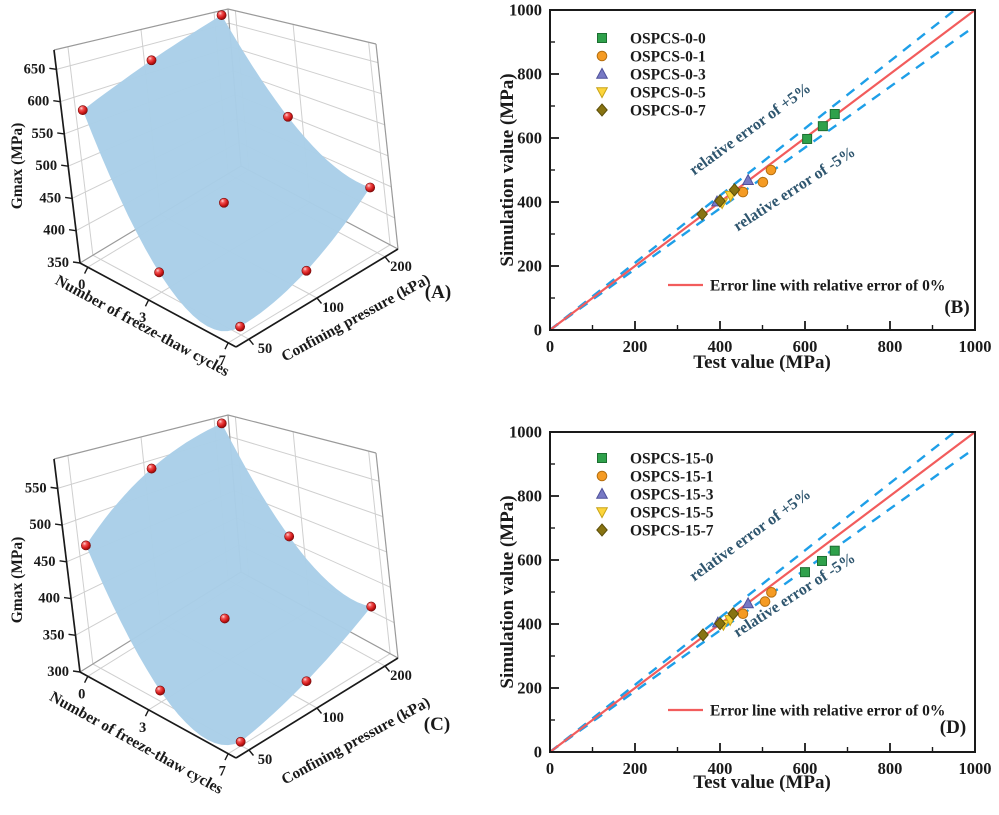 The height and width of the screenshot is (815, 999). What do you see at coordinates (529, 624) in the screenshot?
I see `y-tick-label: 400` at bounding box center [529, 624].